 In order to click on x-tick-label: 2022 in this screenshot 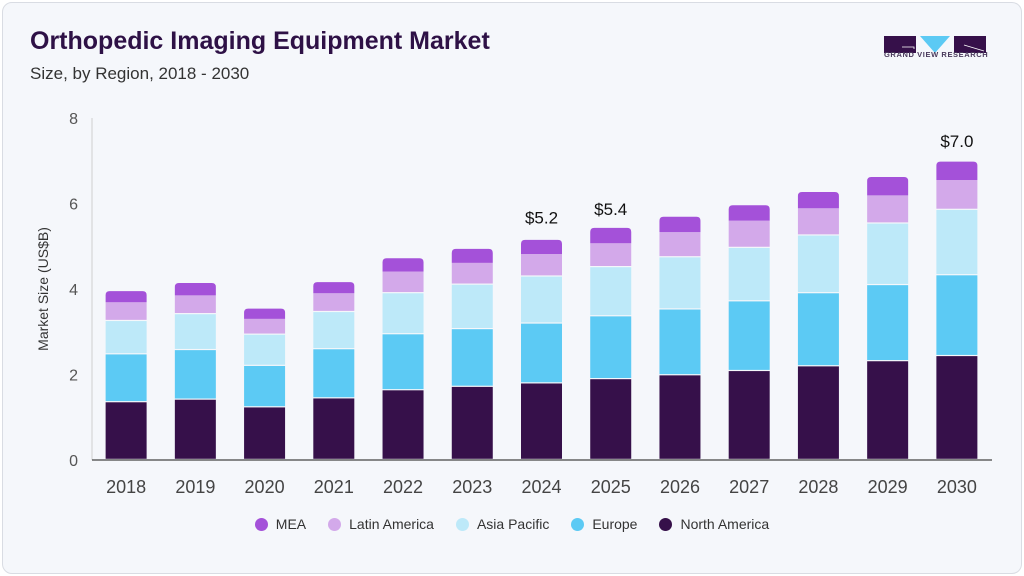, I will do `click(403, 487)`.